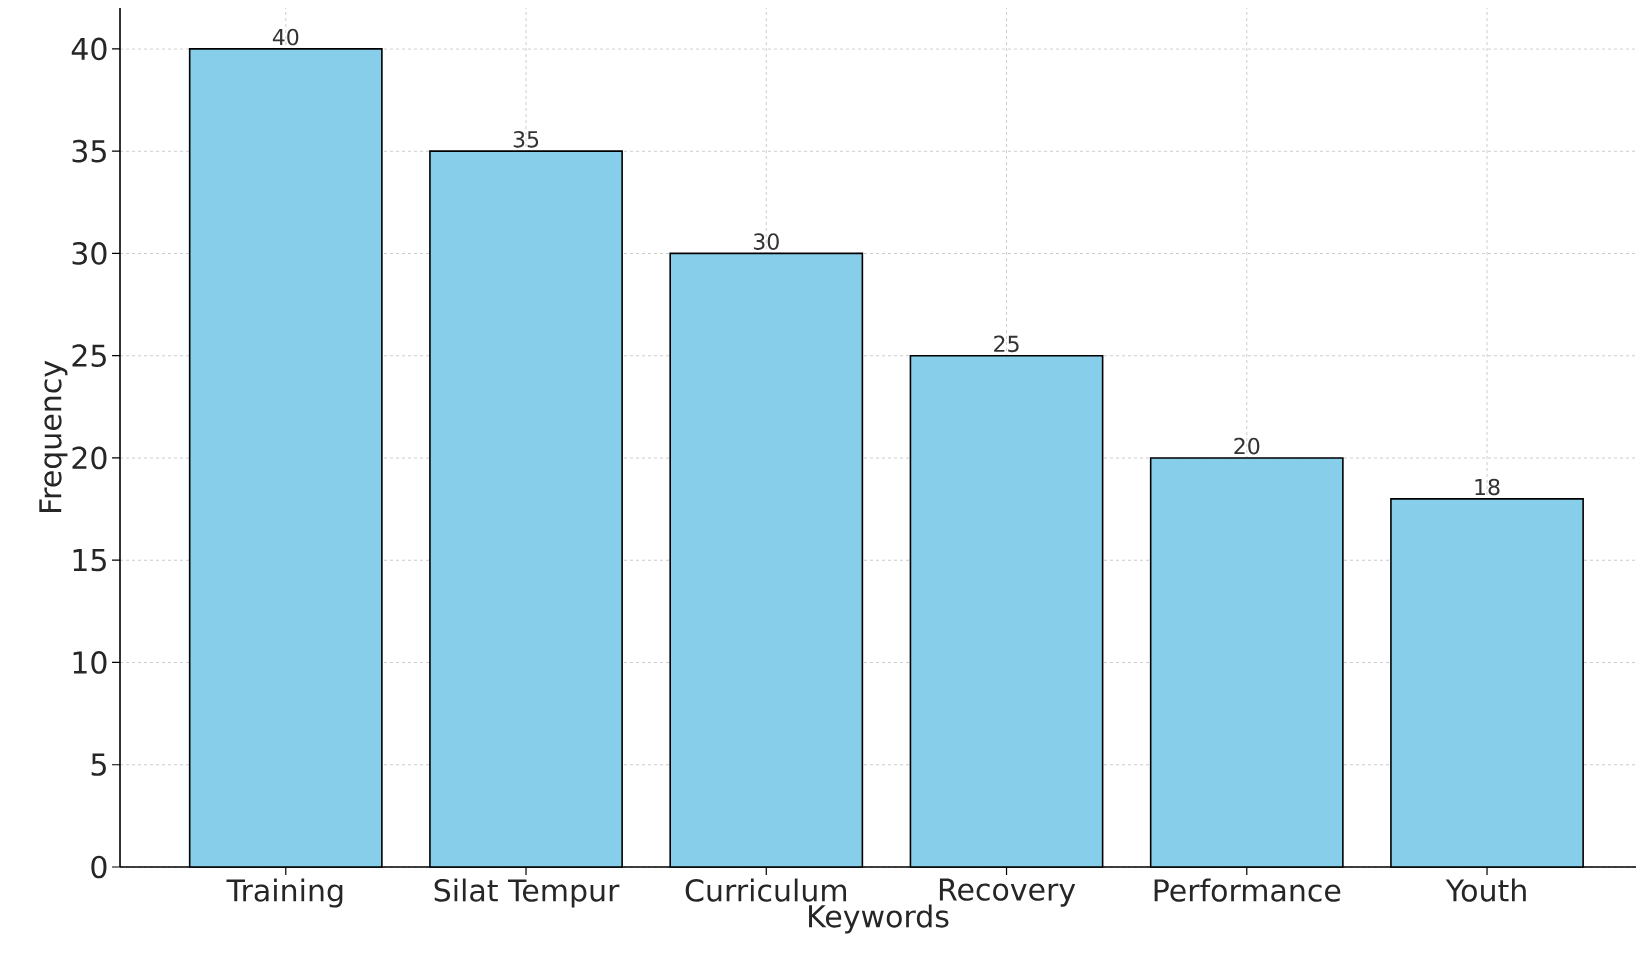  What do you see at coordinates (89, 458) in the screenshot?
I see `y-tick-label: 20` at bounding box center [89, 458].